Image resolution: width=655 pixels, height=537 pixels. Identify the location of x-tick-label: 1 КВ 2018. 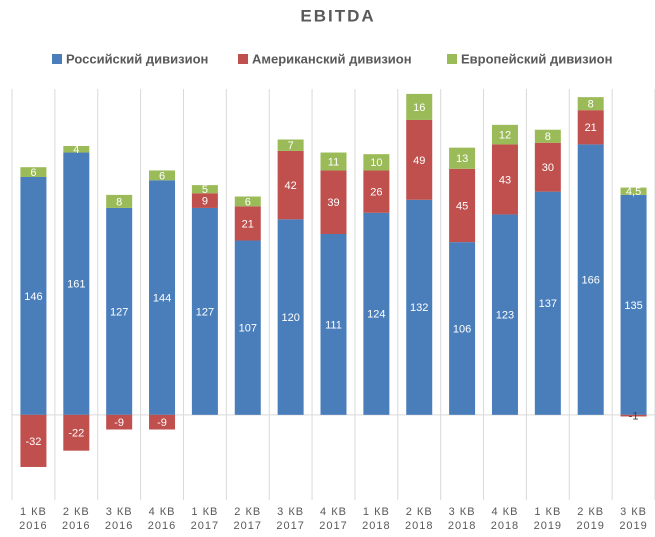
(376, 519).